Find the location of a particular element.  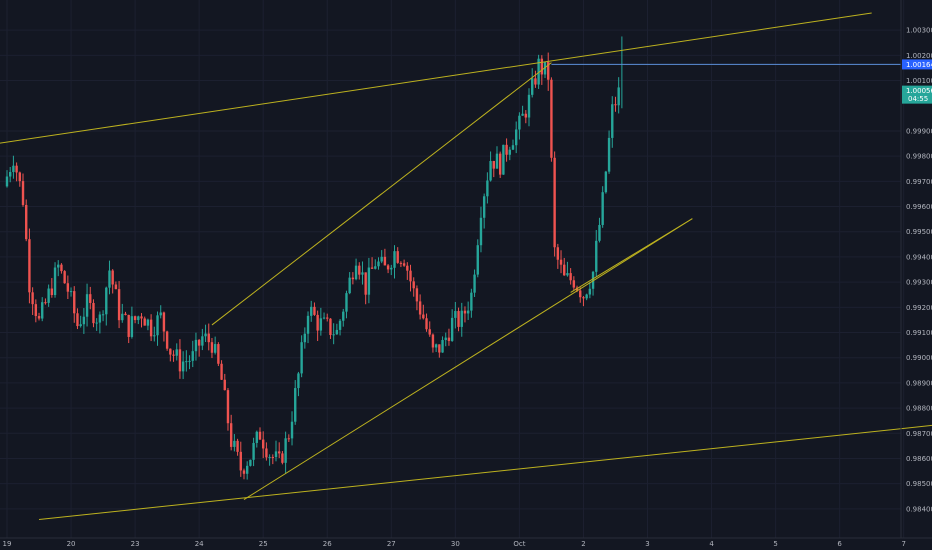

current-price-label: 1.00056 is located at coordinates (919, 91).